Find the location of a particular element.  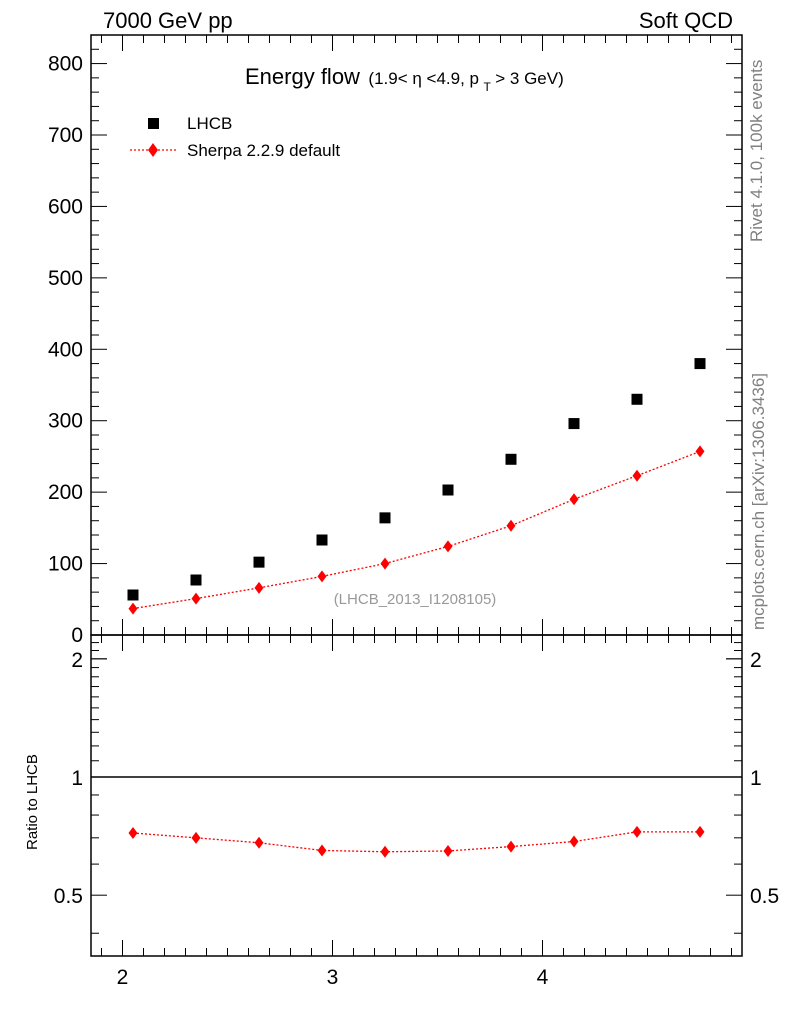

legend: LHCB Sherpa 2.2.9 default is located at coordinates (235, 137).